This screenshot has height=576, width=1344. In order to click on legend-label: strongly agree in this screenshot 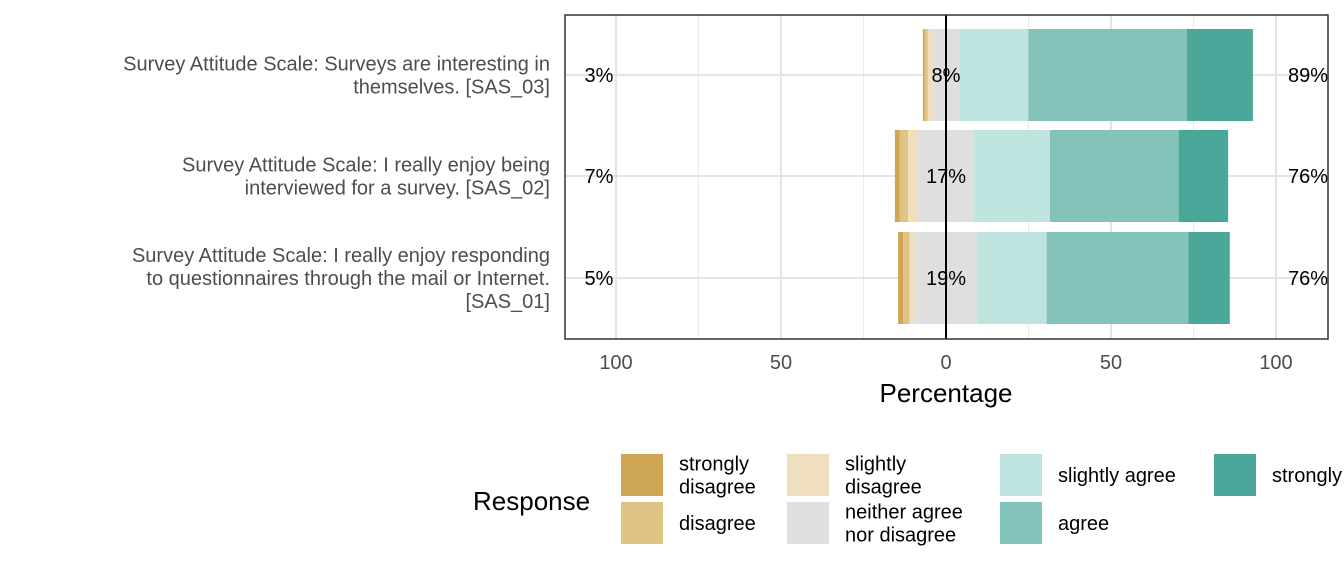, I will do `click(1308, 476)`.